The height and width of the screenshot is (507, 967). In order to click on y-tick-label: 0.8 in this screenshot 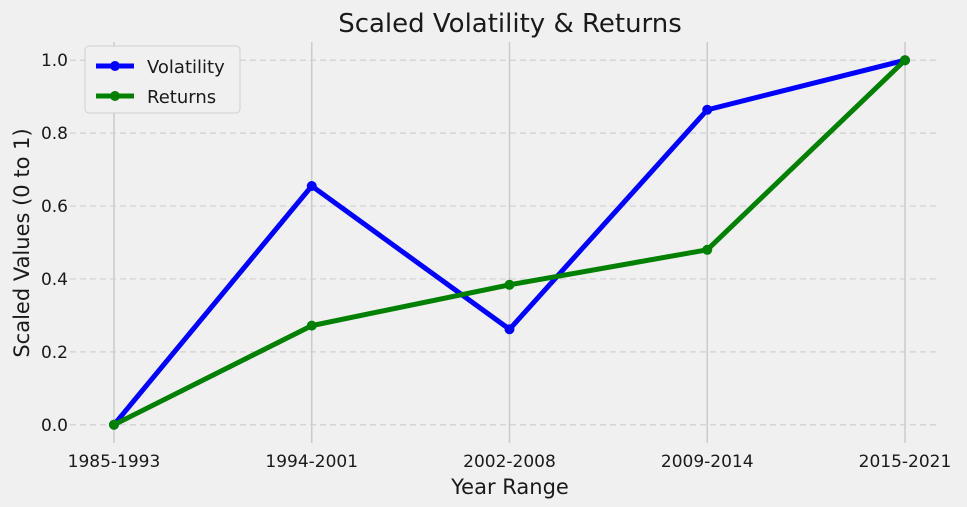, I will do `click(54, 134)`.